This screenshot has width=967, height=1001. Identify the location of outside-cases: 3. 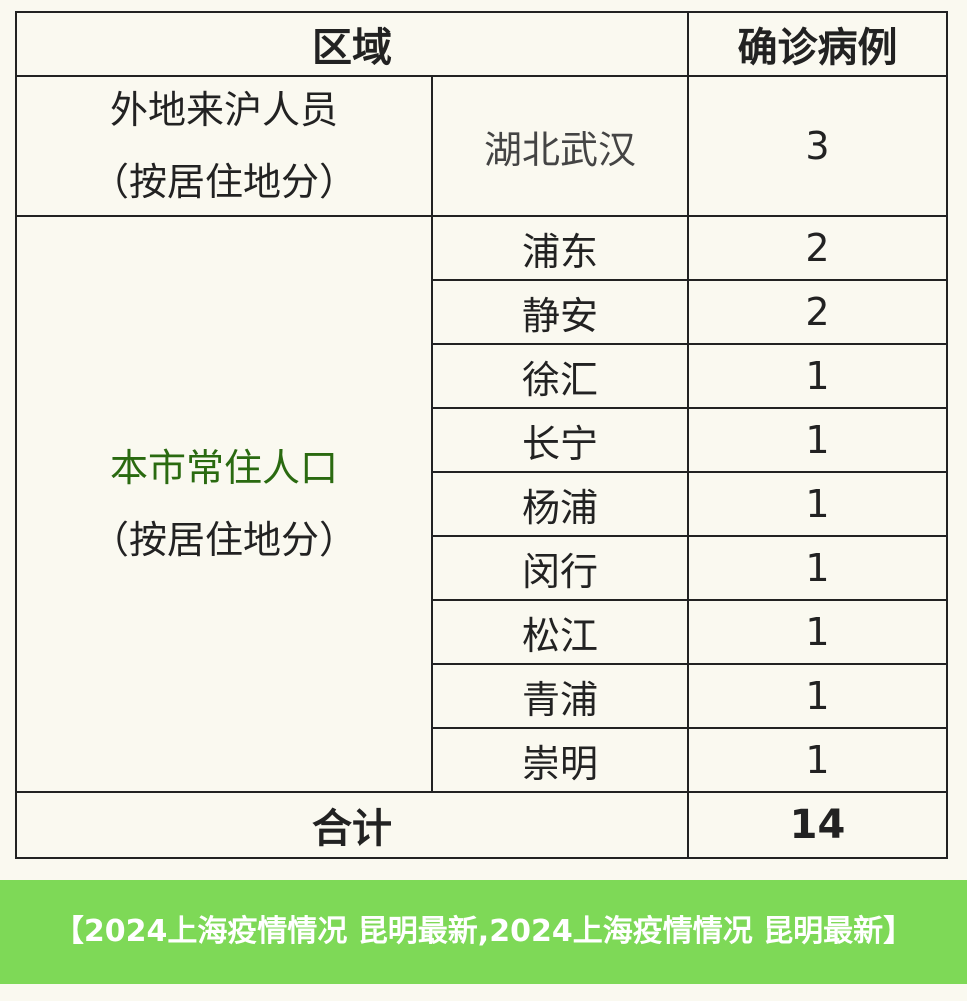
(817, 146).